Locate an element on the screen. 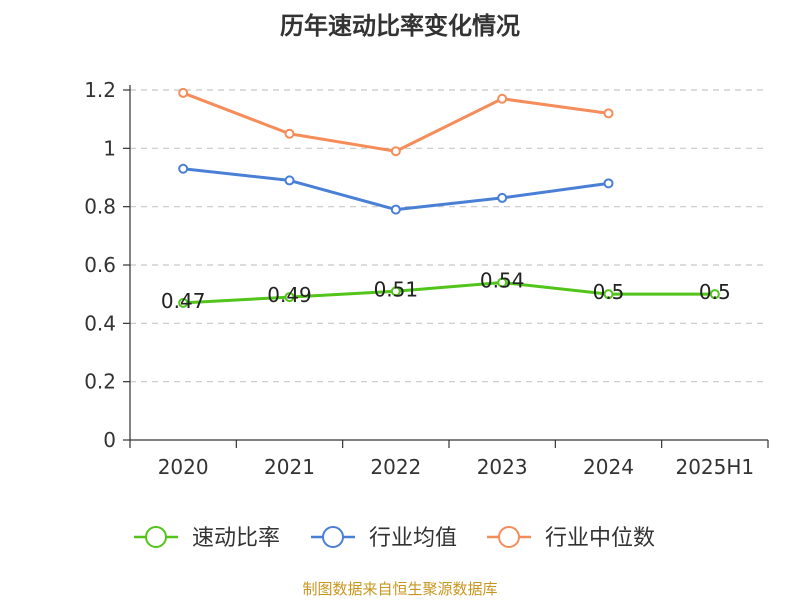 The width and height of the screenshot is (800, 600). x-tick-label: 2021 is located at coordinates (289, 467).